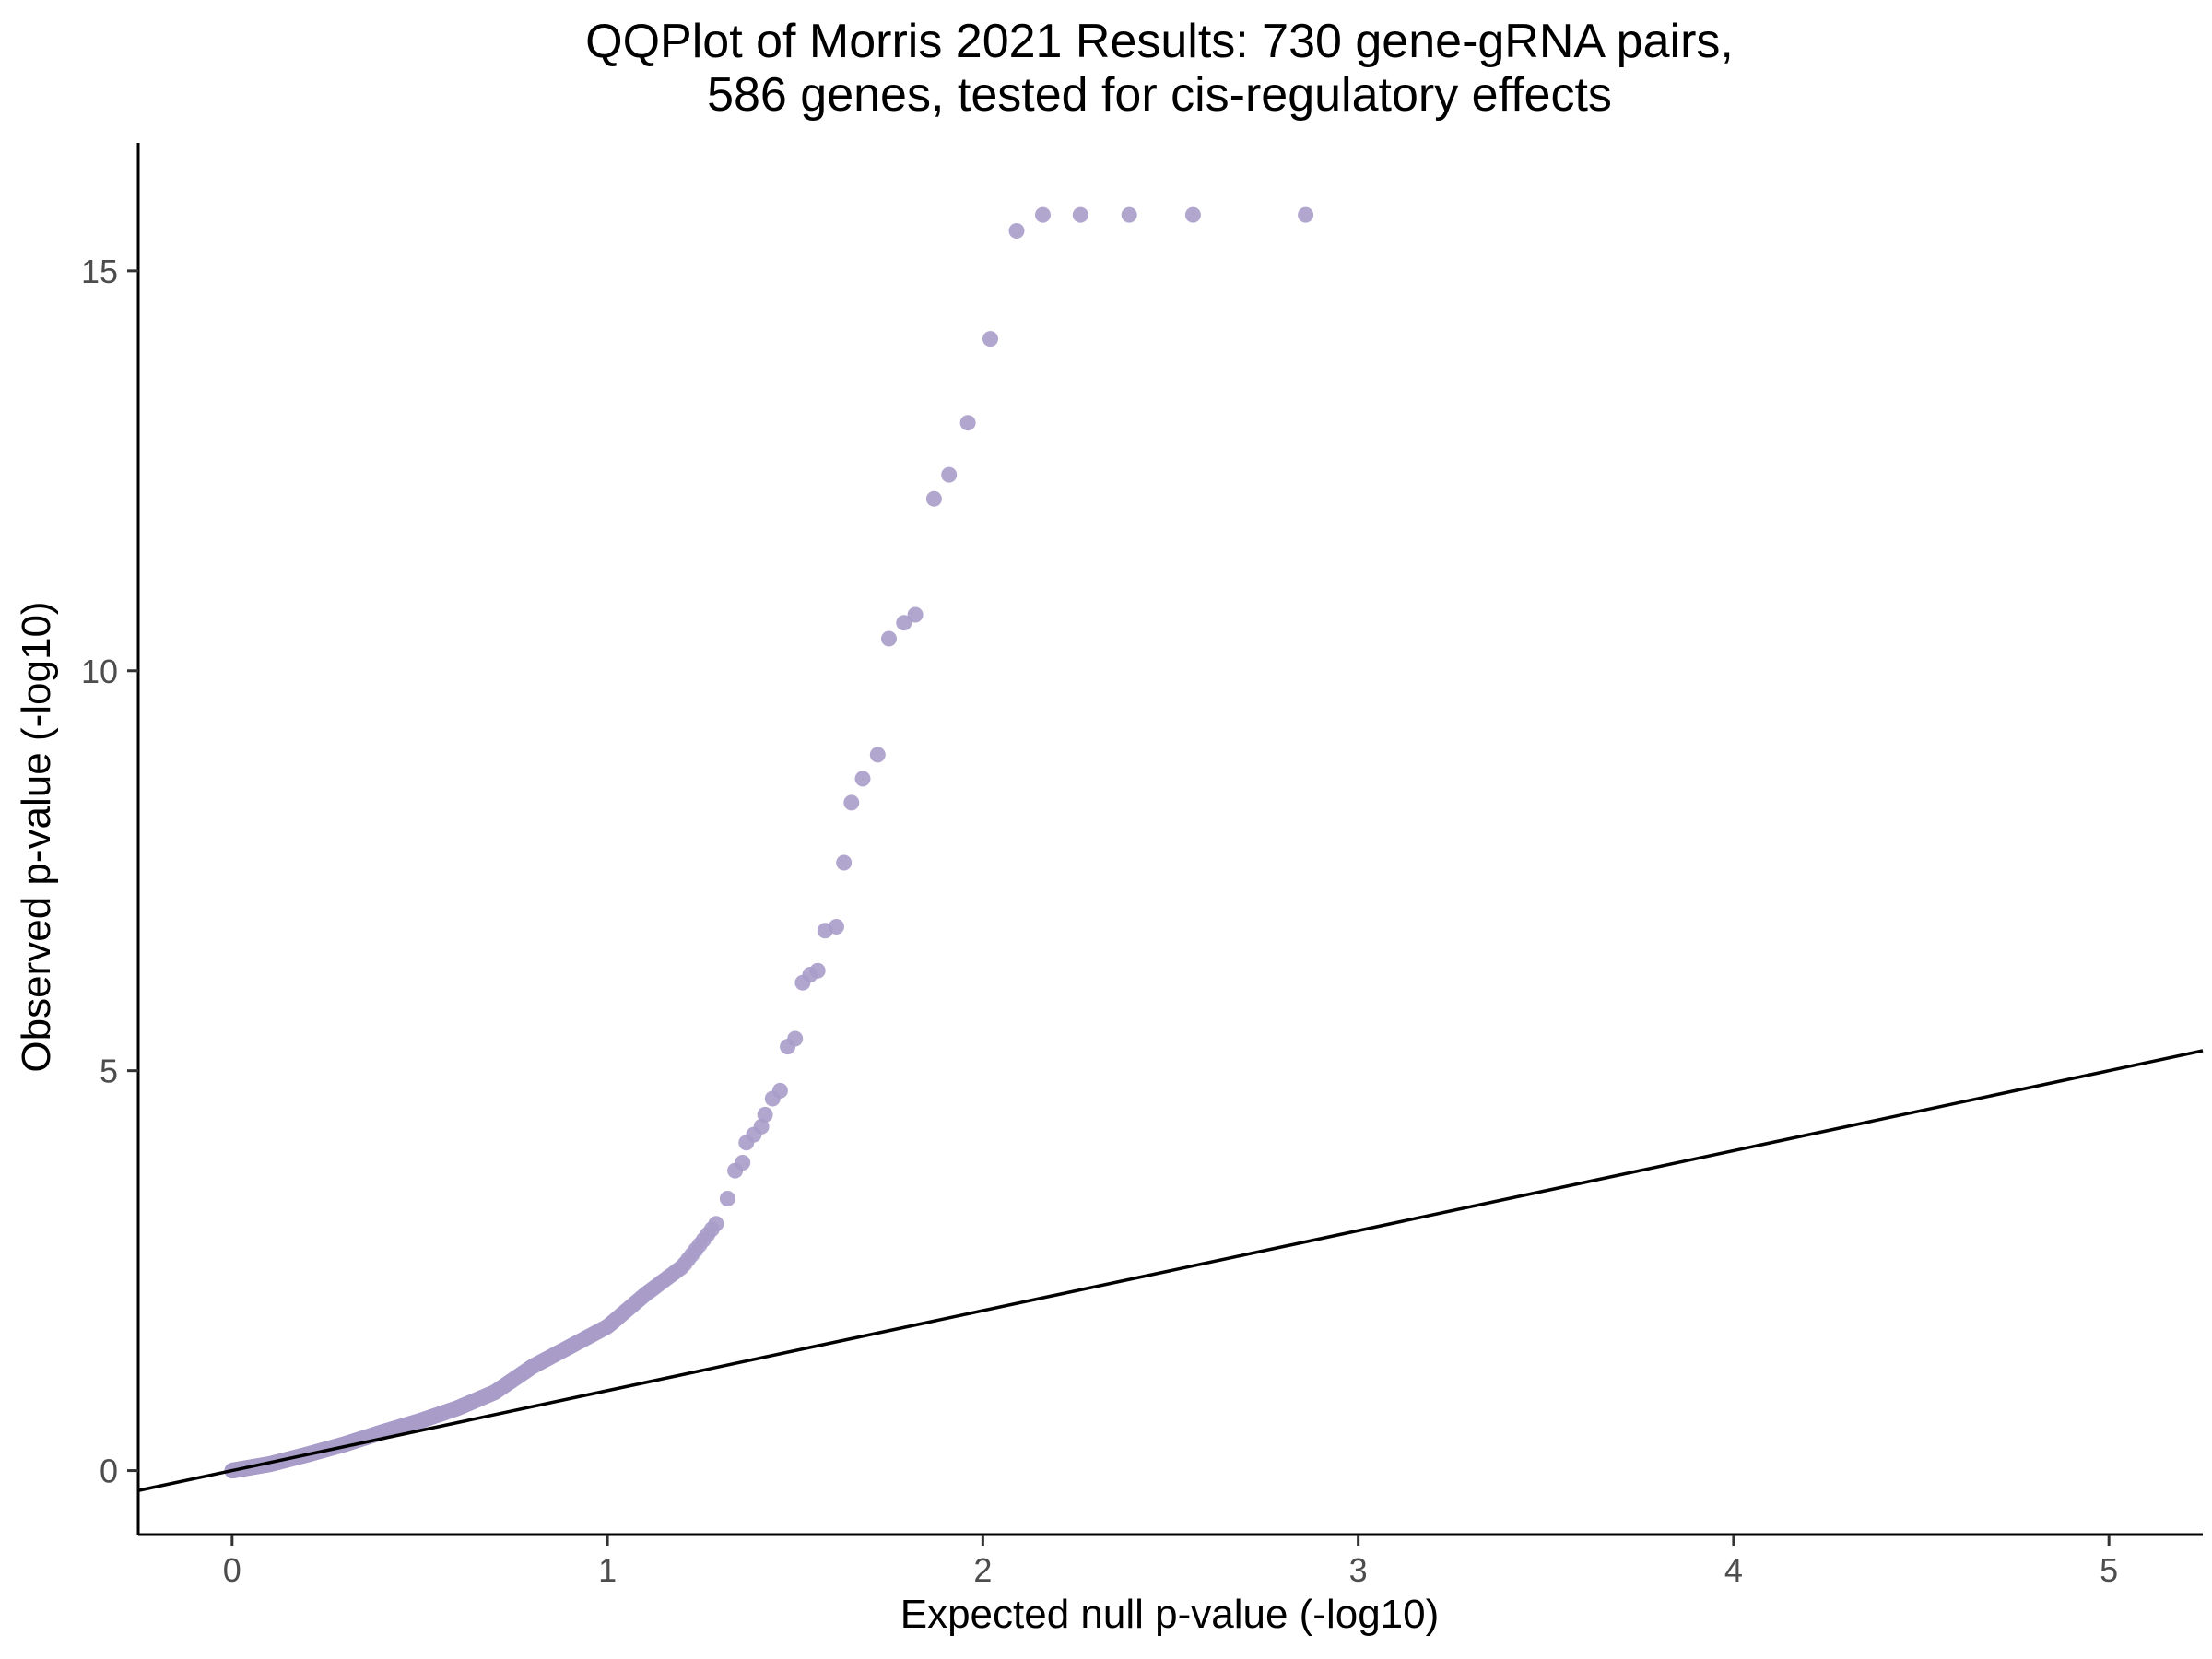 Image resolution: width=2212 pixels, height=1659 pixels. Describe the element at coordinates (109, 871) in the screenshot. I see `y-axis-ticks: 0 5 10 15` at that location.